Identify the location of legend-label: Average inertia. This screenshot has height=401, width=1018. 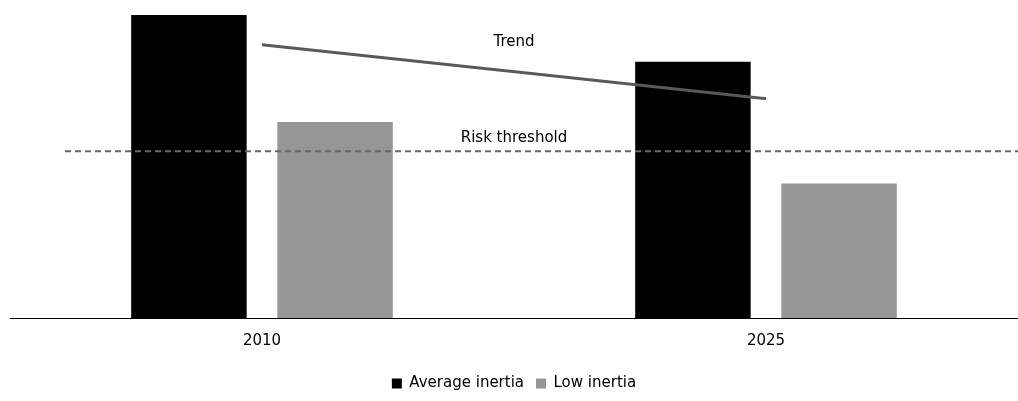
(467, 382).